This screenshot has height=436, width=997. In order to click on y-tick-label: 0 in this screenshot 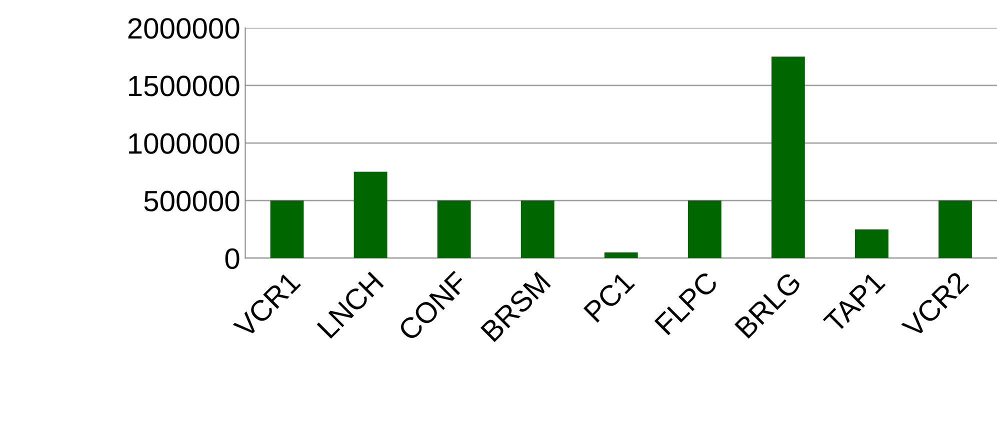, I will do `click(232, 258)`.